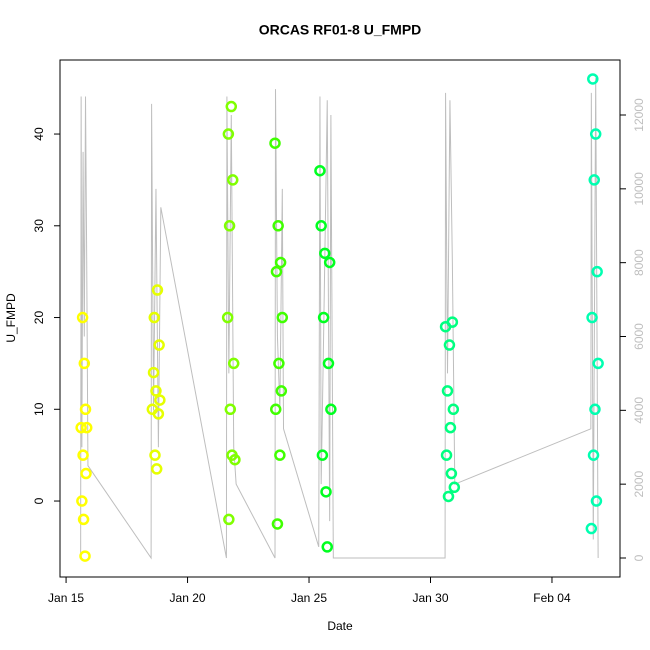  Describe the element at coordinates (39, 318) in the screenshot. I see `y-tick-label: 20` at that location.